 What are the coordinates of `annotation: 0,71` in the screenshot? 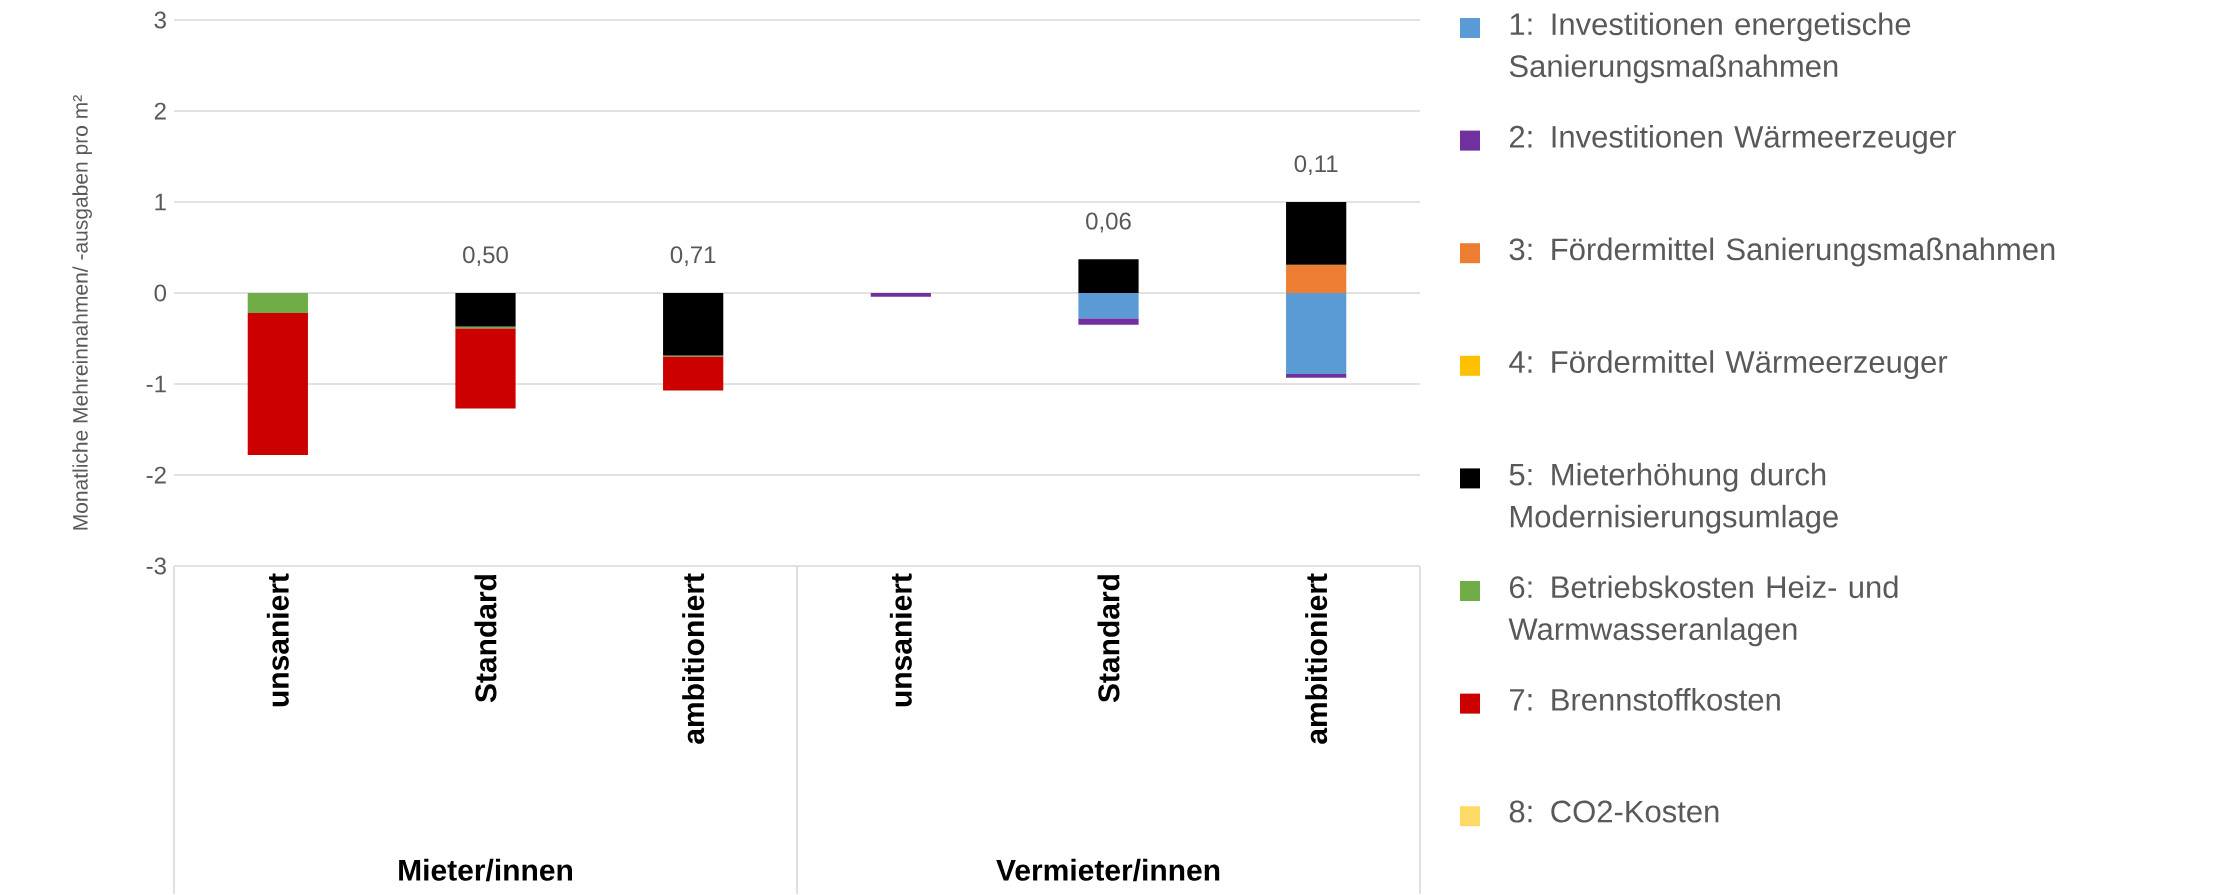 It's located at (693, 256).